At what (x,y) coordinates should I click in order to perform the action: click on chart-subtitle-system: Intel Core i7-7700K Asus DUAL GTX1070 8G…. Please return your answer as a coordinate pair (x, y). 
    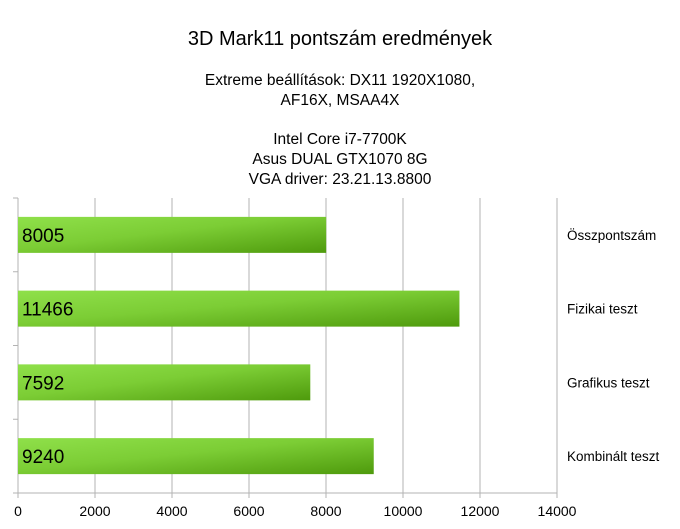
    Looking at the image, I should click on (340, 160).